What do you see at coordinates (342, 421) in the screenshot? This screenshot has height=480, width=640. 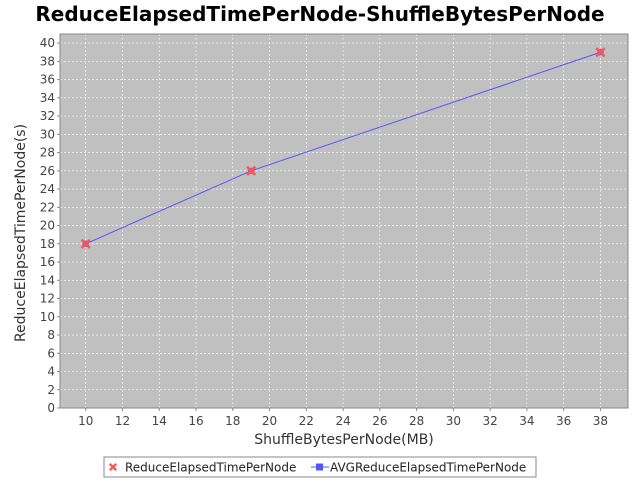 I see `x-tick-label: 24` at bounding box center [342, 421].